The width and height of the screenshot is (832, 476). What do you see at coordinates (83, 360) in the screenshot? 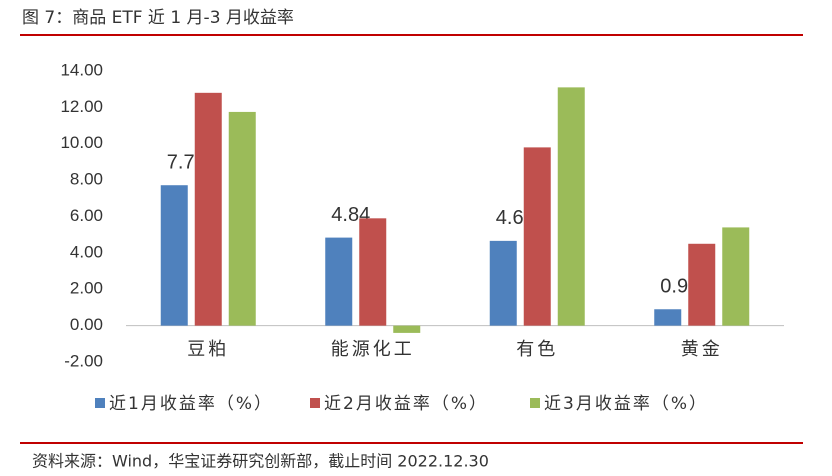
I see `y-tick-label: -2.00` at bounding box center [83, 360].